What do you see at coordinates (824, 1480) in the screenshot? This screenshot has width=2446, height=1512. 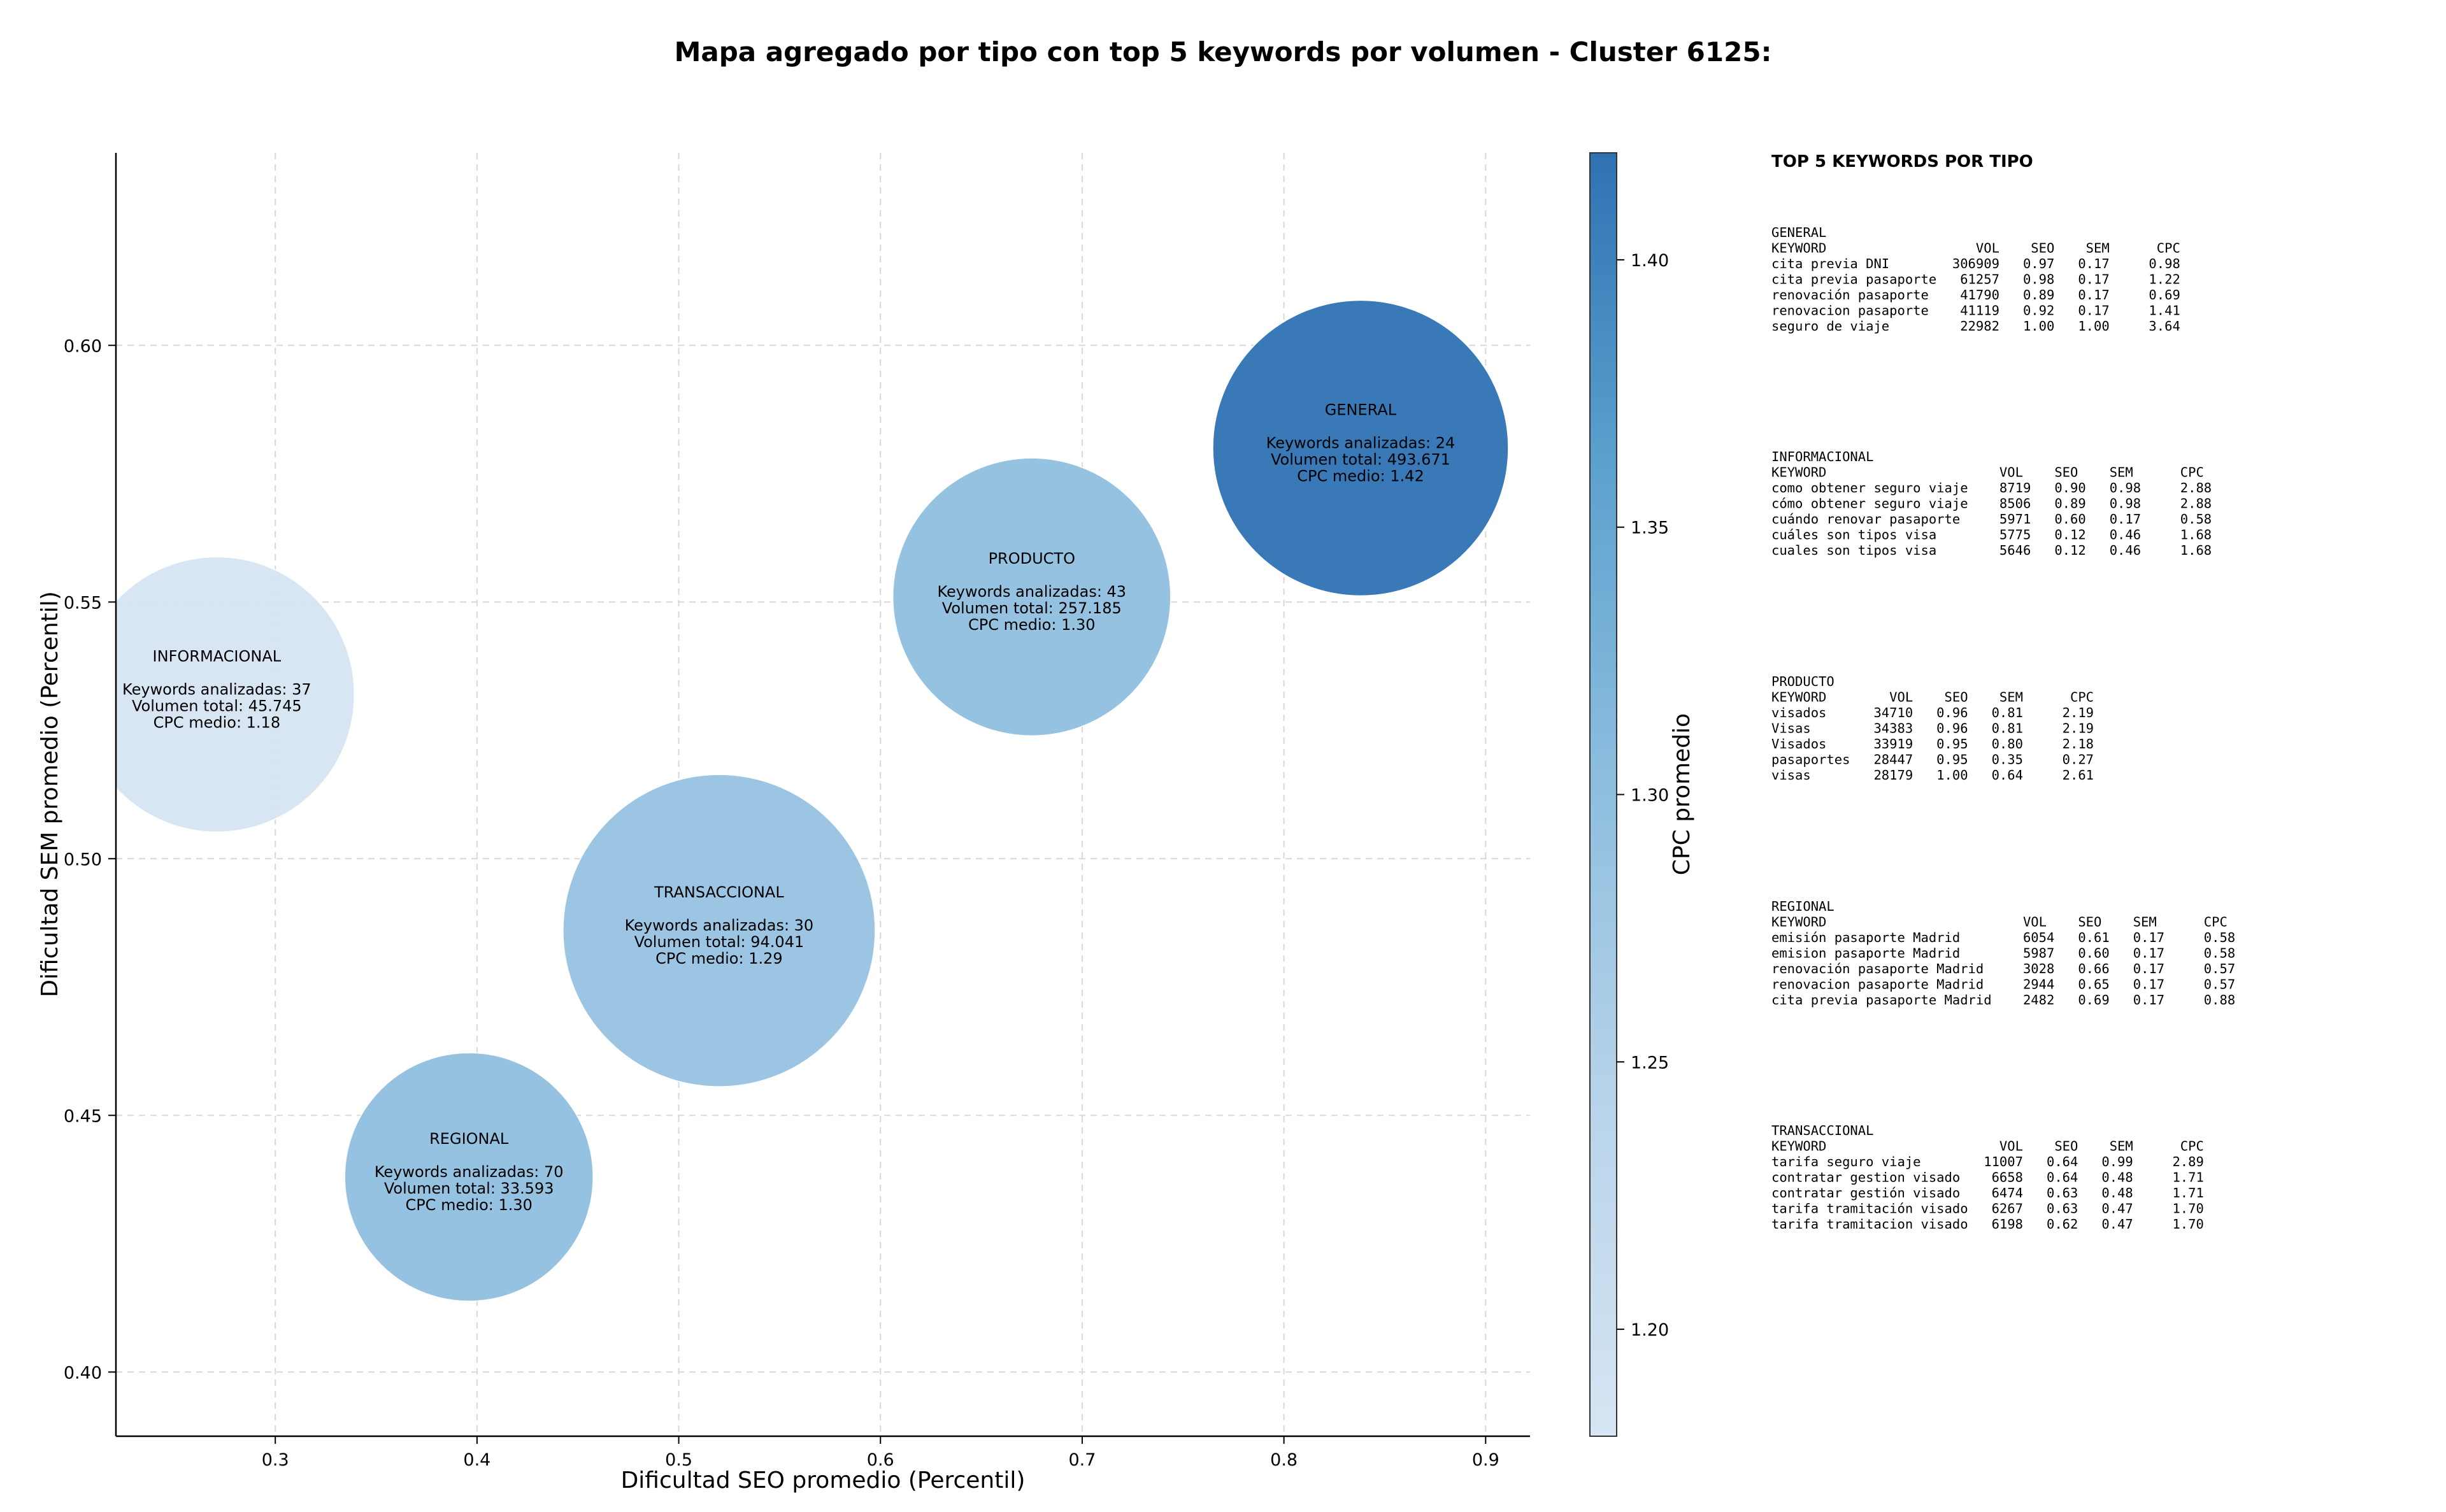 I see `x-axis-label: Dificultad SEO promedio (Percentil)` at bounding box center [824, 1480].